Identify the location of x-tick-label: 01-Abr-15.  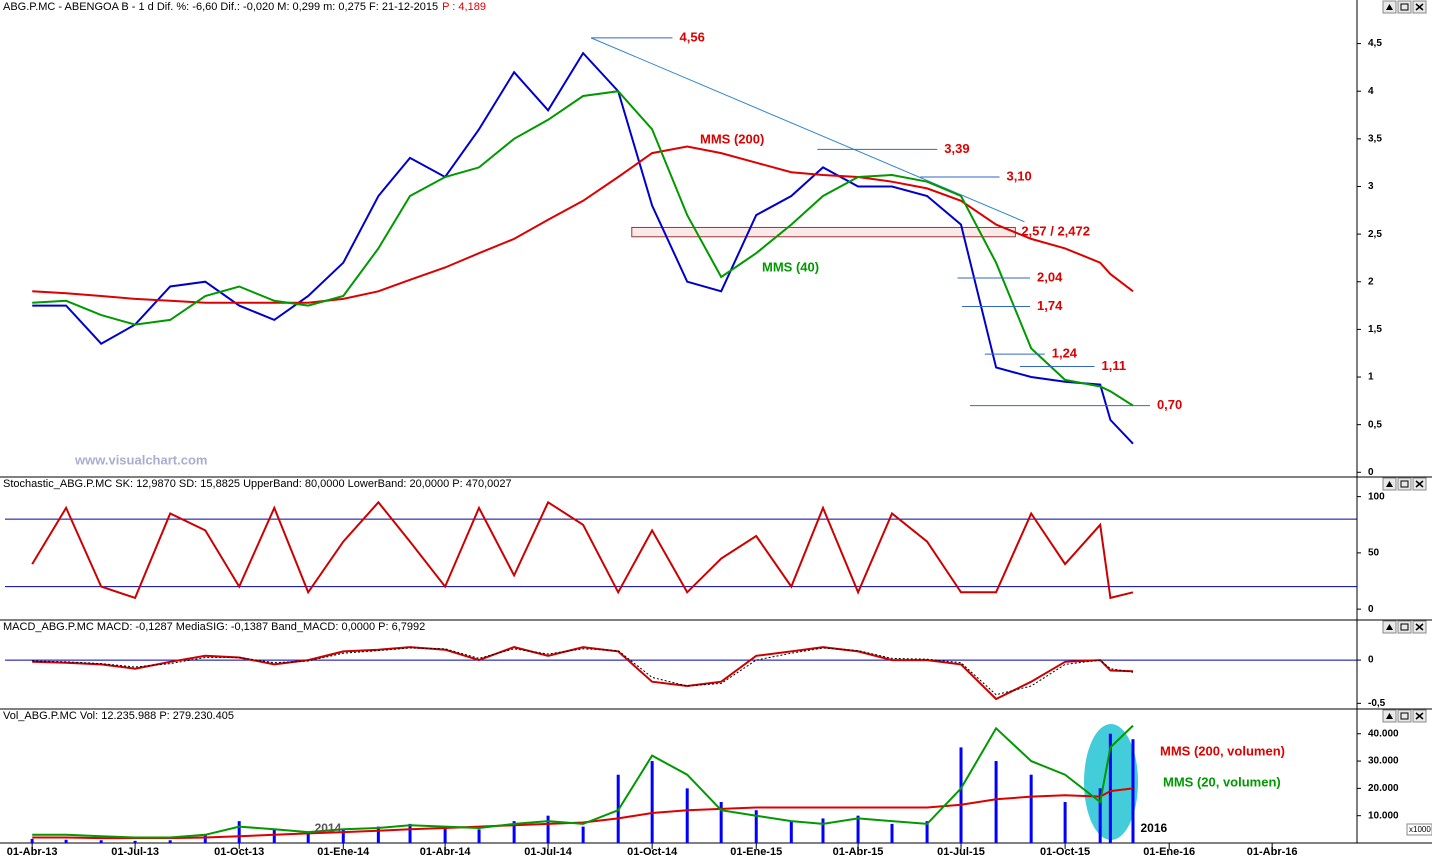
(858, 851).